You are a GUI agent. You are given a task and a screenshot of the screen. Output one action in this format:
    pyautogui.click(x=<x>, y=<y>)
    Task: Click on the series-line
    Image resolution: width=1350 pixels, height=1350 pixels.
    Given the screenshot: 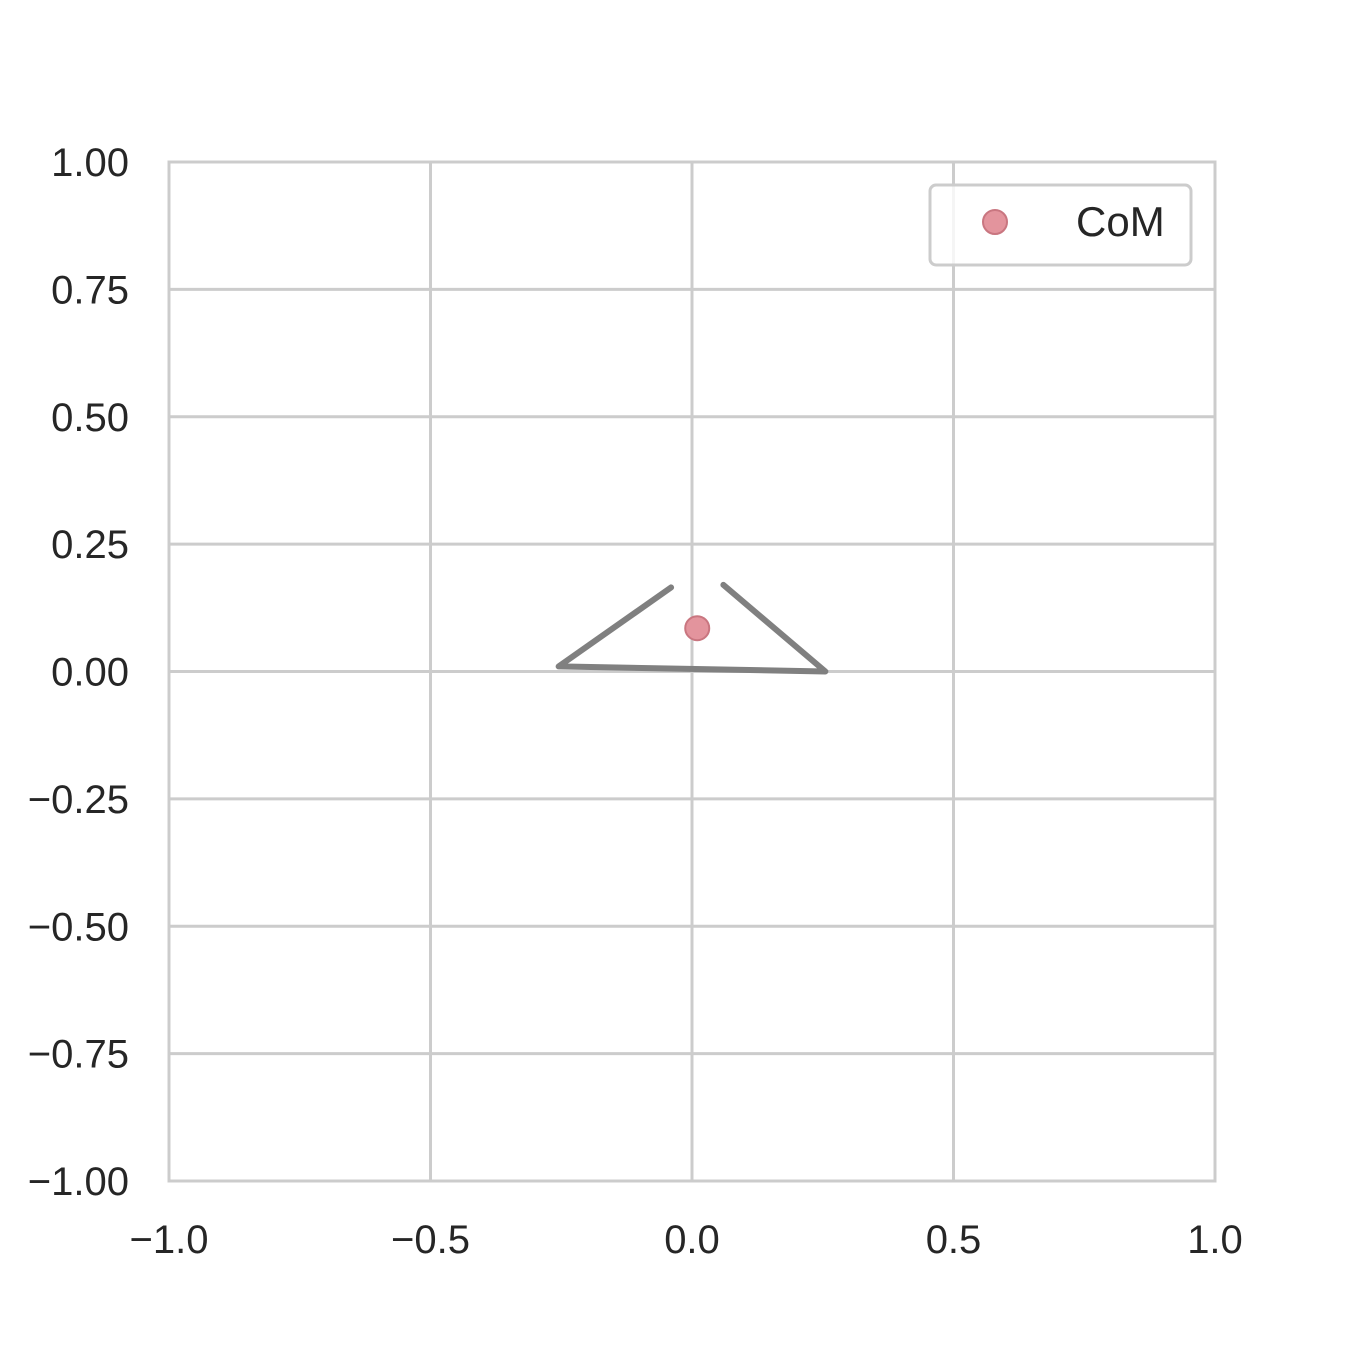 What is the action you would take?
    pyautogui.click(x=692, y=628)
    